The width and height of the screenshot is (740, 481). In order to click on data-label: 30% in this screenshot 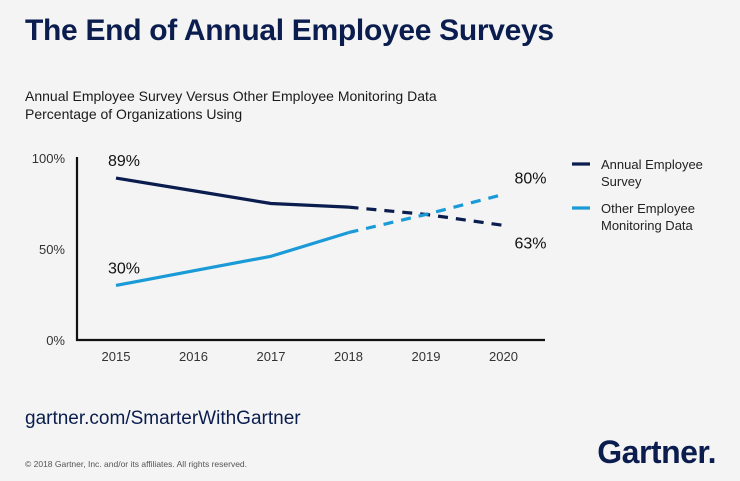, I will do `click(124, 268)`.